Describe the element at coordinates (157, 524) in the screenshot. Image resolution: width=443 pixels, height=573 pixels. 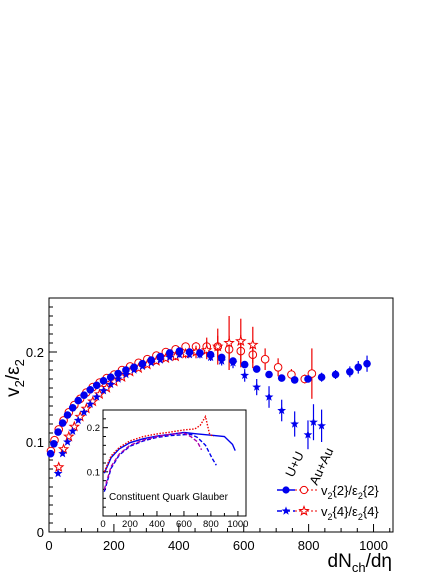
I see `inset-x-tick-label: 400` at that location.